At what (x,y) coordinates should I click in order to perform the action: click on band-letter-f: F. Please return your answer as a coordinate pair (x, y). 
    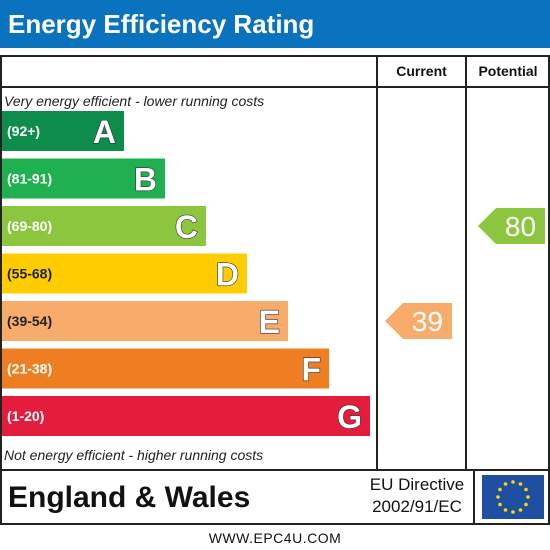
    Looking at the image, I should click on (311, 370).